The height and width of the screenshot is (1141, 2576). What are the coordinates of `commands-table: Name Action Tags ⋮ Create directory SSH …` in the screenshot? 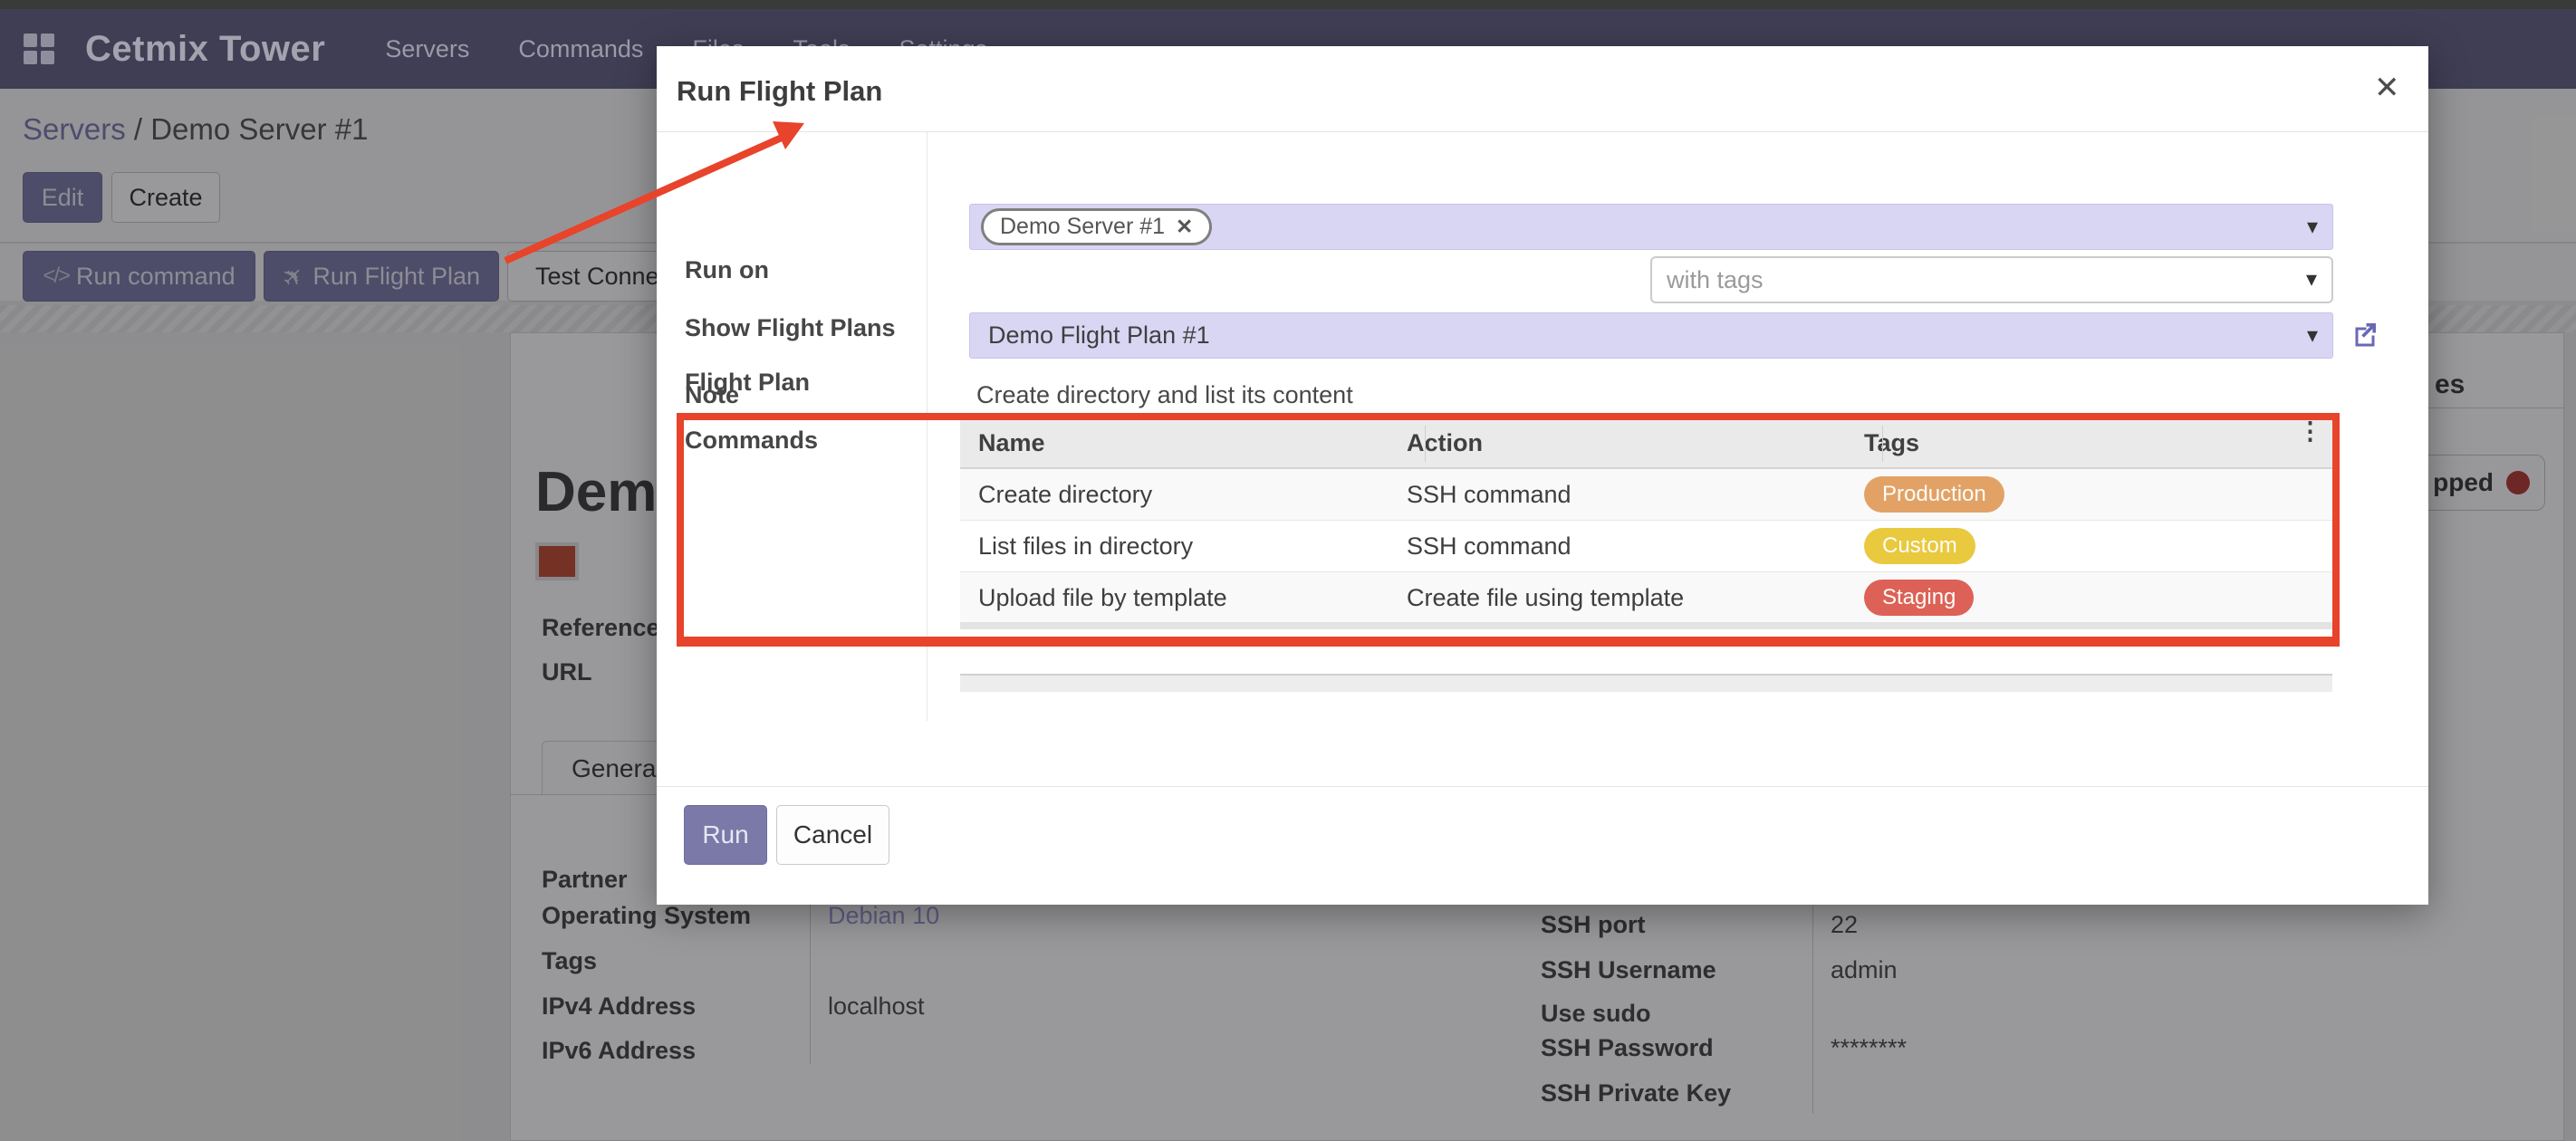 It's located at (1646, 521).